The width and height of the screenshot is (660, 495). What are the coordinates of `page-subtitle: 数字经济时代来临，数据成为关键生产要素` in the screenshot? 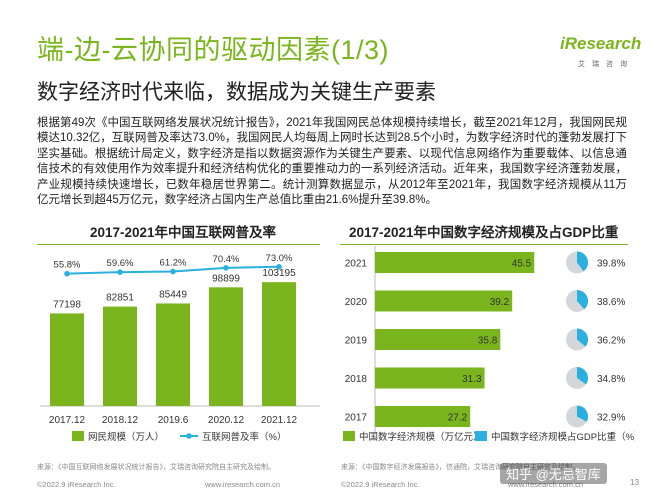 It's located at (236, 92).